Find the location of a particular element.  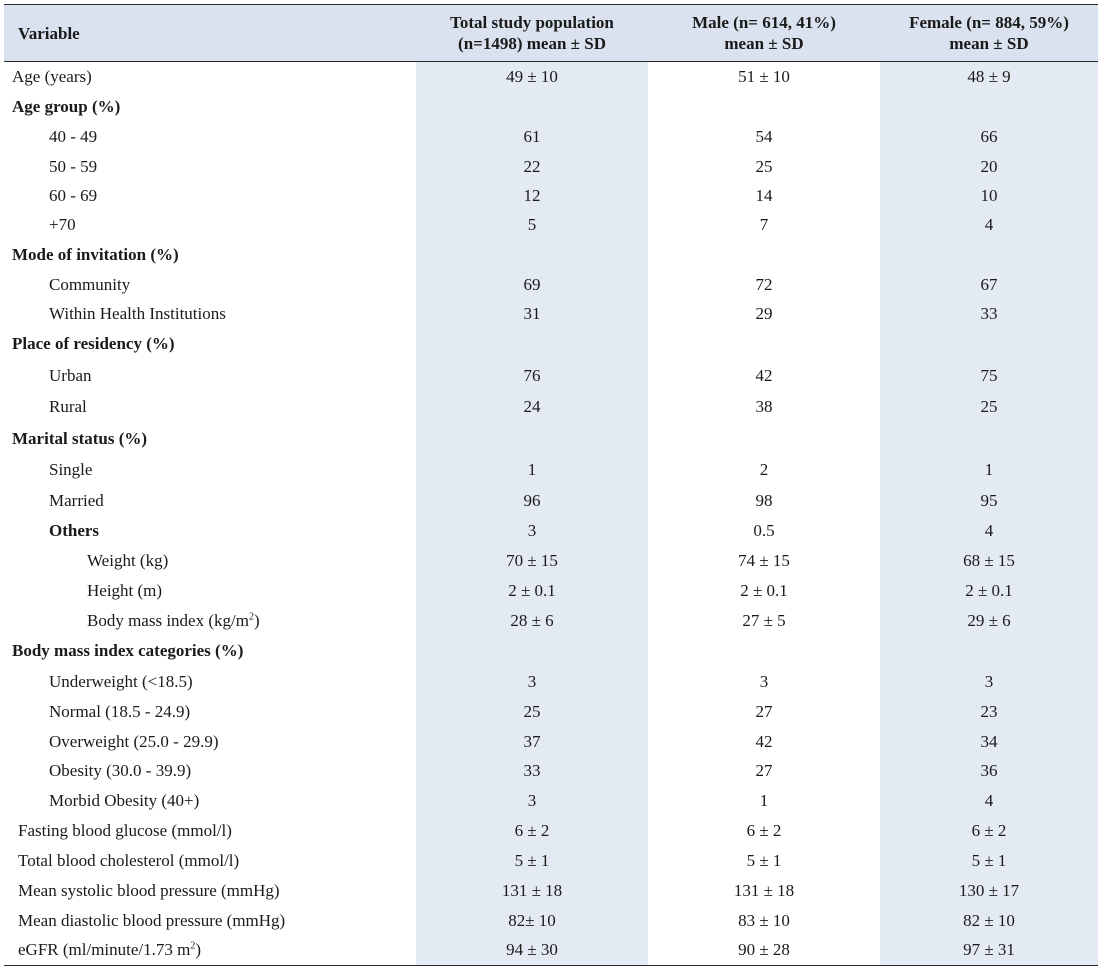

cell-male: 2 ± 0.1 is located at coordinates (764, 590).